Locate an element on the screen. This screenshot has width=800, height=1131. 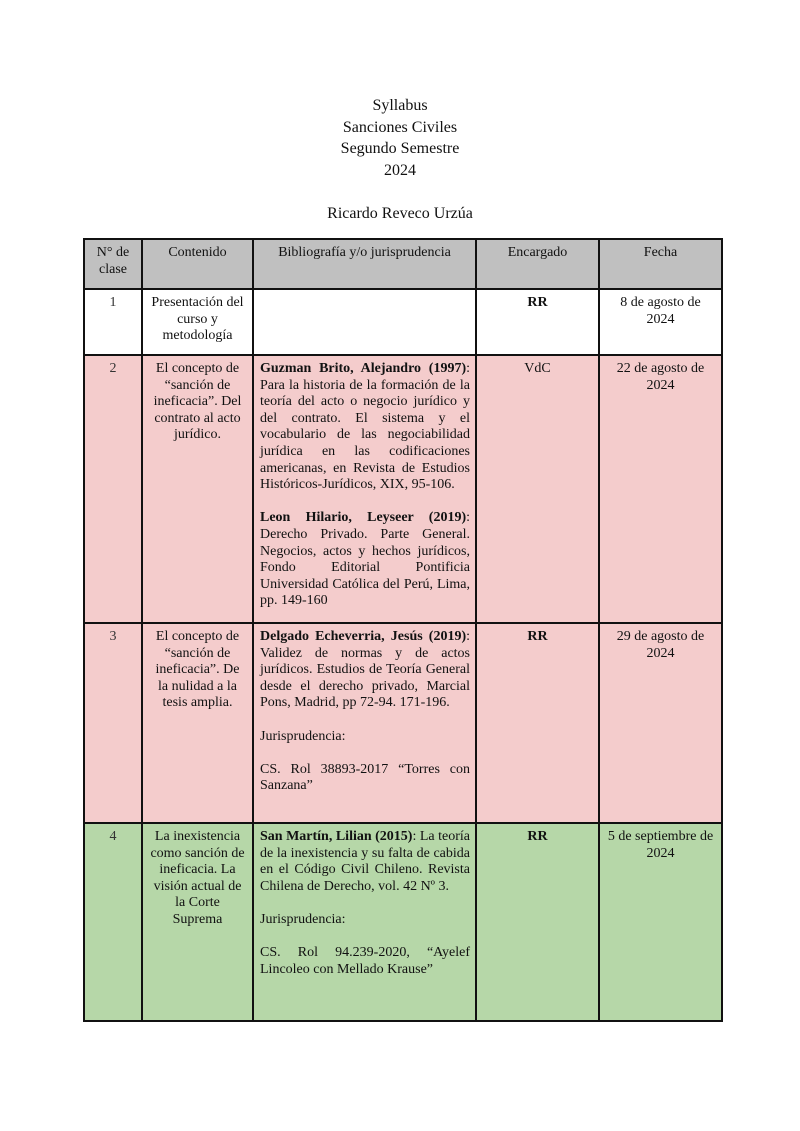
responsible: VdC is located at coordinates (537, 489).